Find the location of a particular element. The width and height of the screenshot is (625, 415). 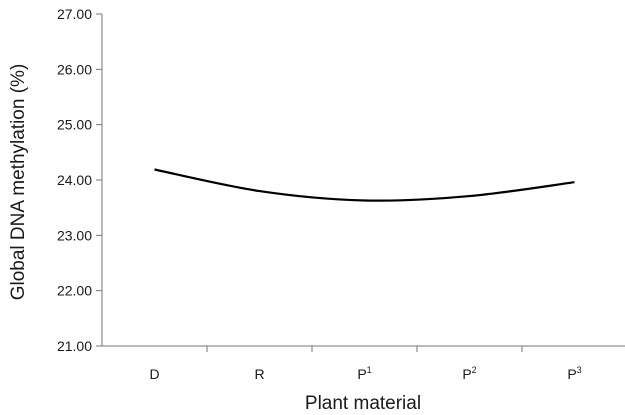

y-axis-title: Global DNA methylation (%) is located at coordinates (18, 182).